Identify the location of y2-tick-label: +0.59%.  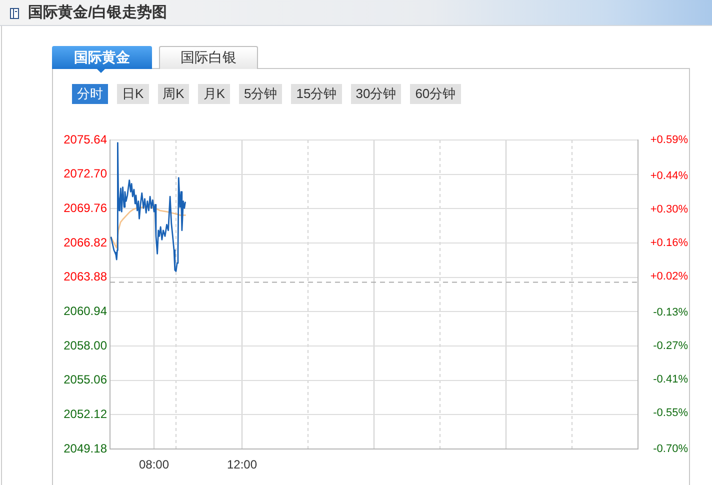
(669, 140).